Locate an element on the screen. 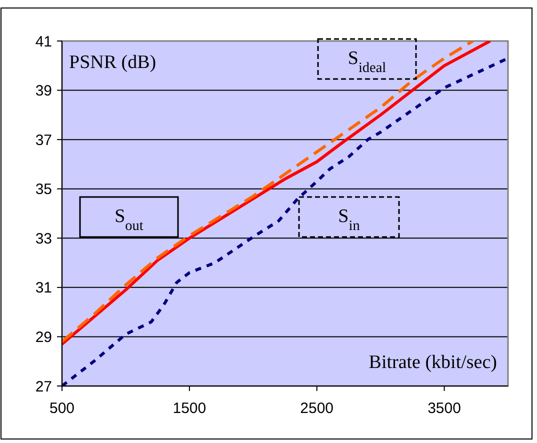 The image size is (537, 443). y-tick-label: 29 is located at coordinates (43, 337).